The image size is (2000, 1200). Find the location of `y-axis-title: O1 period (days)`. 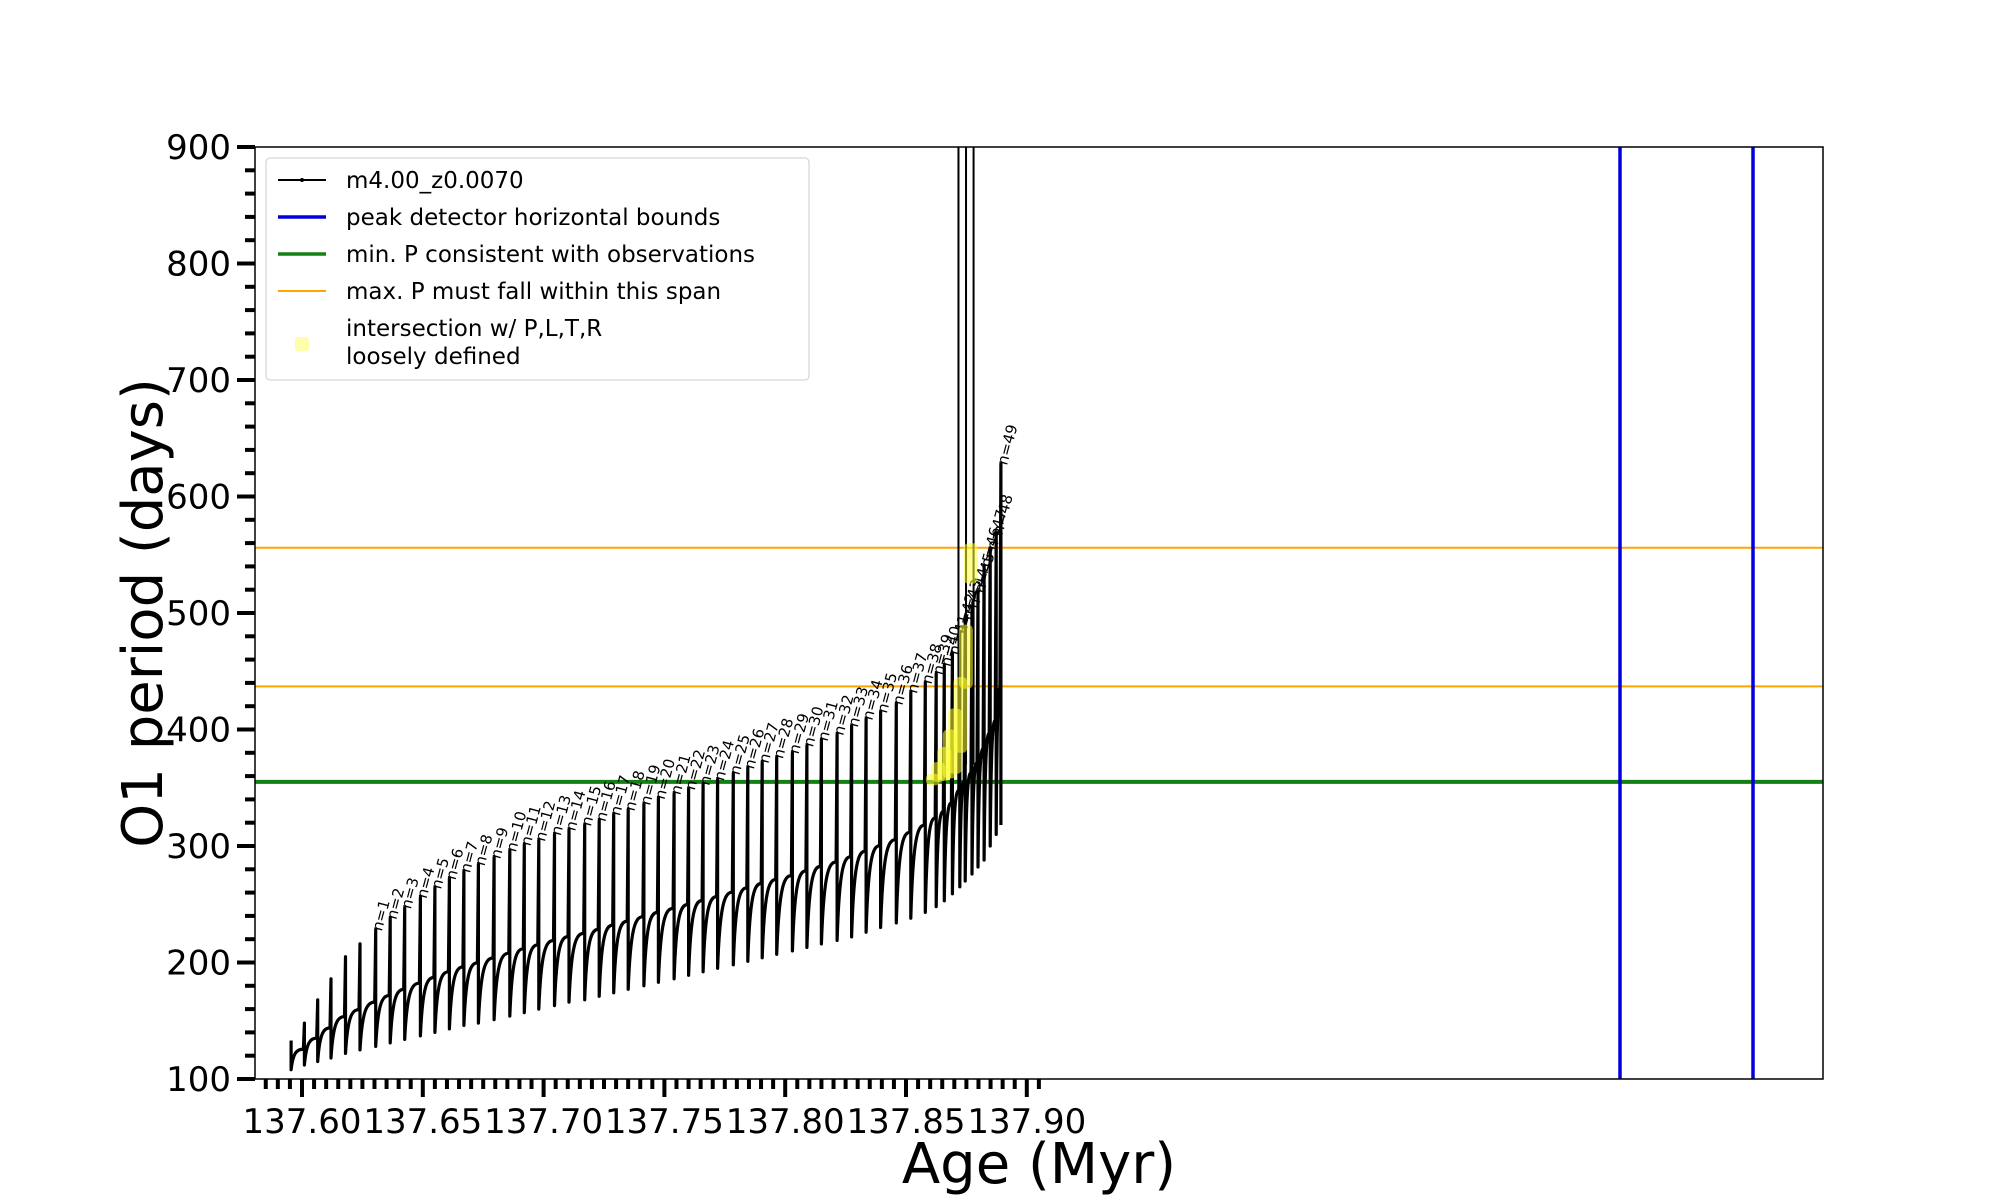

y-axis-title: O1 period (days) is located at coordinates (143, 613).